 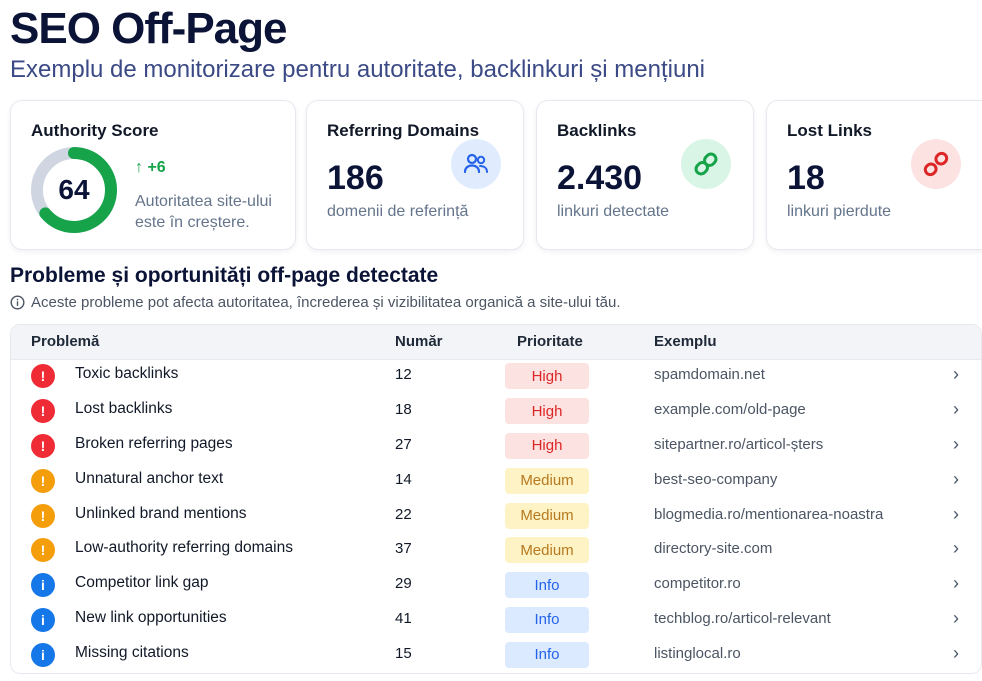 I want to click on problem-count: 37, so click(x=403, y=549).